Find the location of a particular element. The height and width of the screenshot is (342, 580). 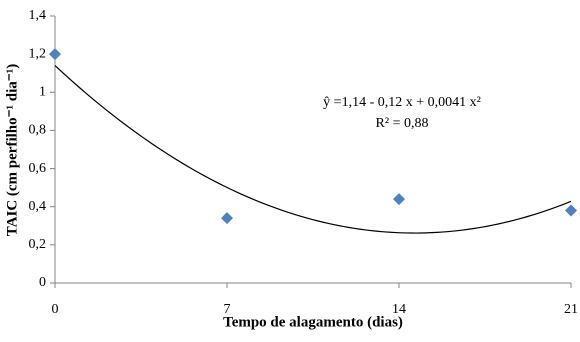

x-axis-title: Tempo de alagamento (dias) is located at coordinates (313, 322).